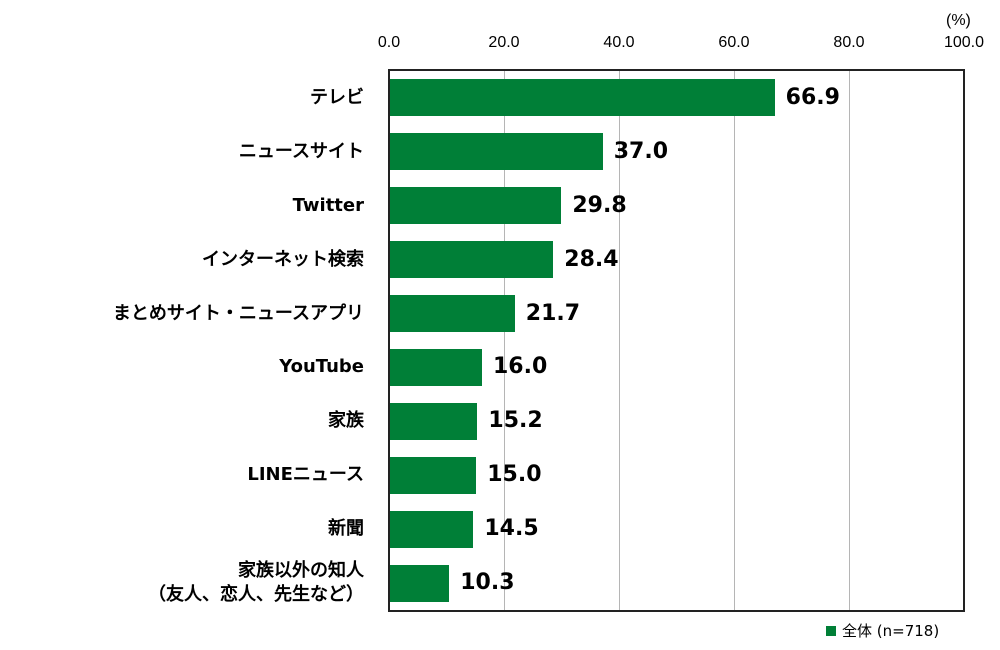  I want to click on value-label: 28.4, so click(591, 259).